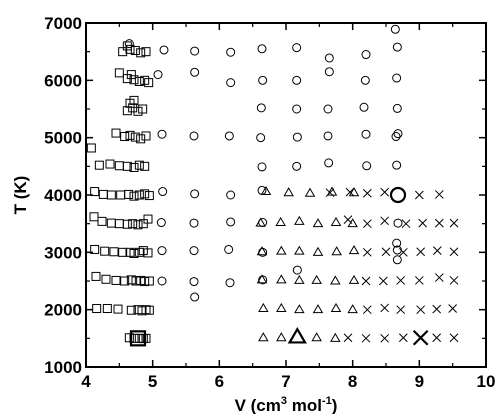 The image size is (495, 414). I want to click on x-tick-label: 9, so click(419, 381).